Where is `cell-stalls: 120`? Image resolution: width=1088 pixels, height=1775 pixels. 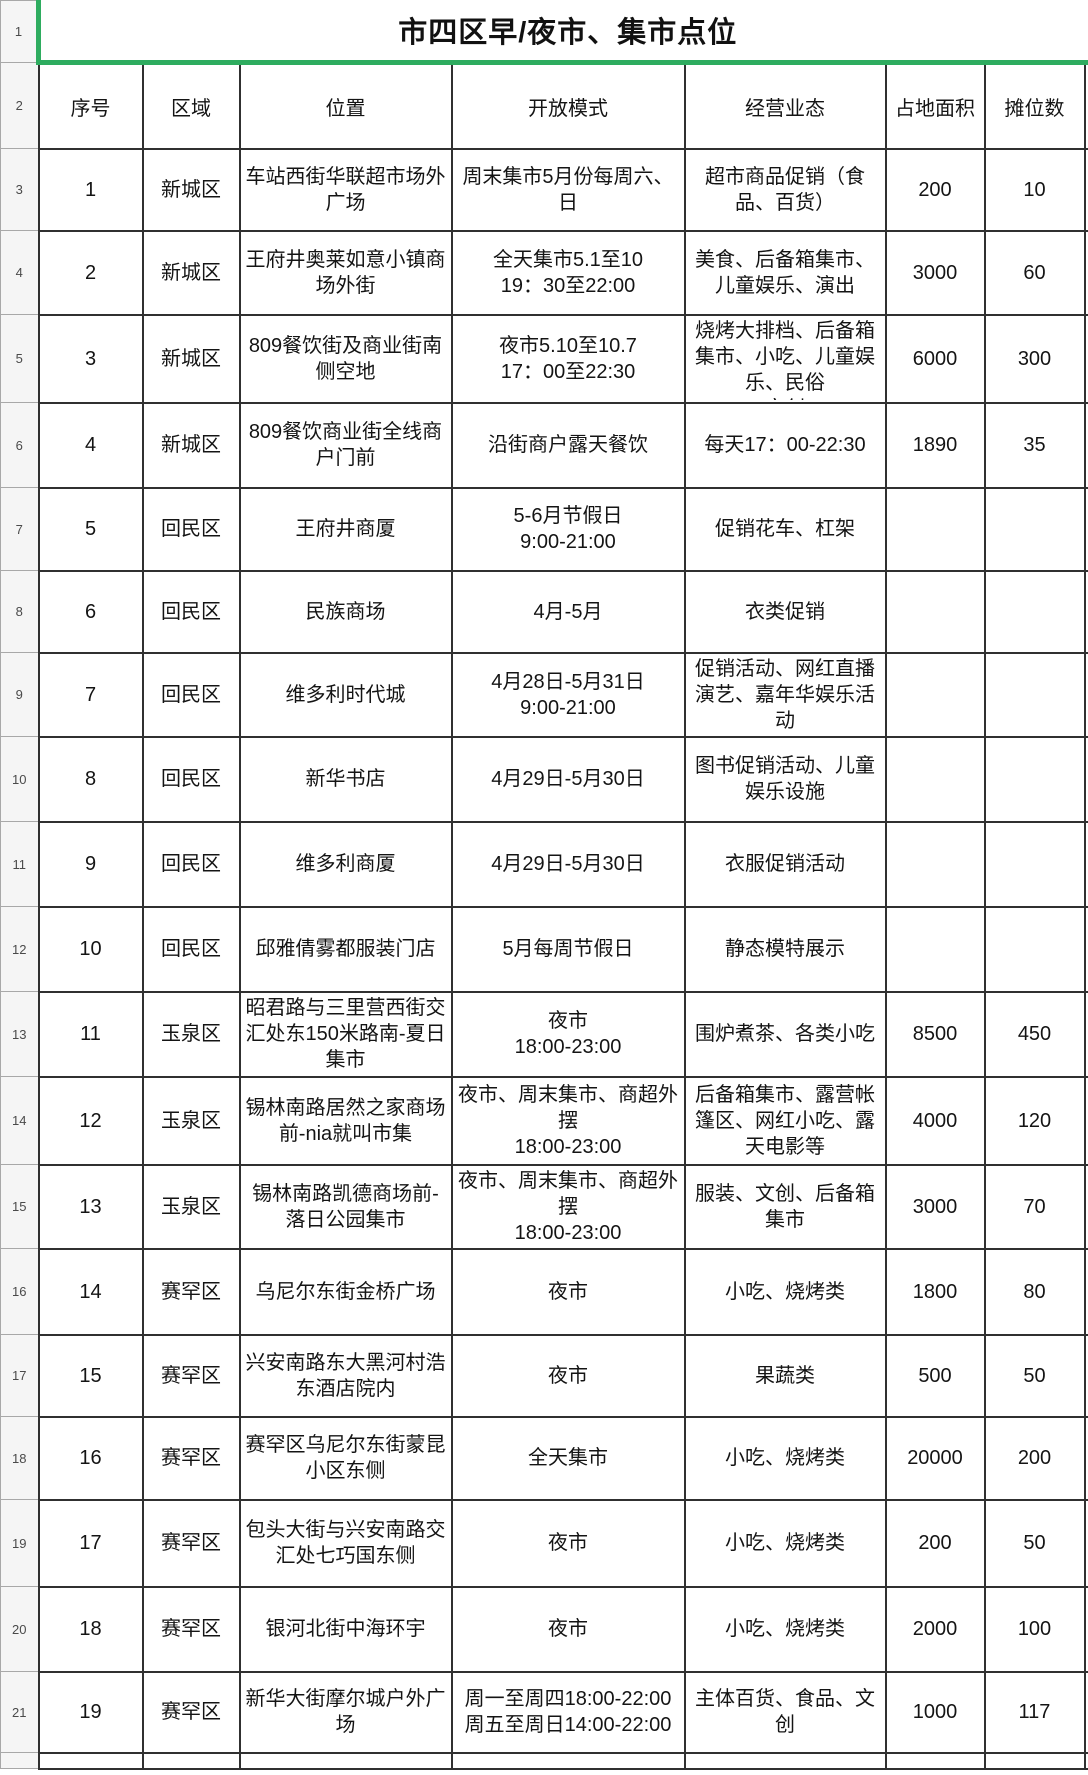
cell-stalls: 120 is located at coordinates (1034, 1120).